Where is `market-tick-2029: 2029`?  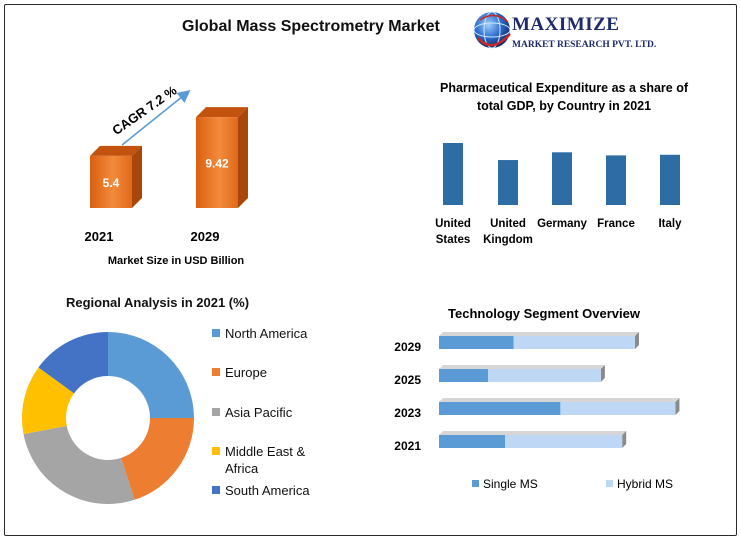 market-tick-2029: 2029 is located at coordinates (205, 236).